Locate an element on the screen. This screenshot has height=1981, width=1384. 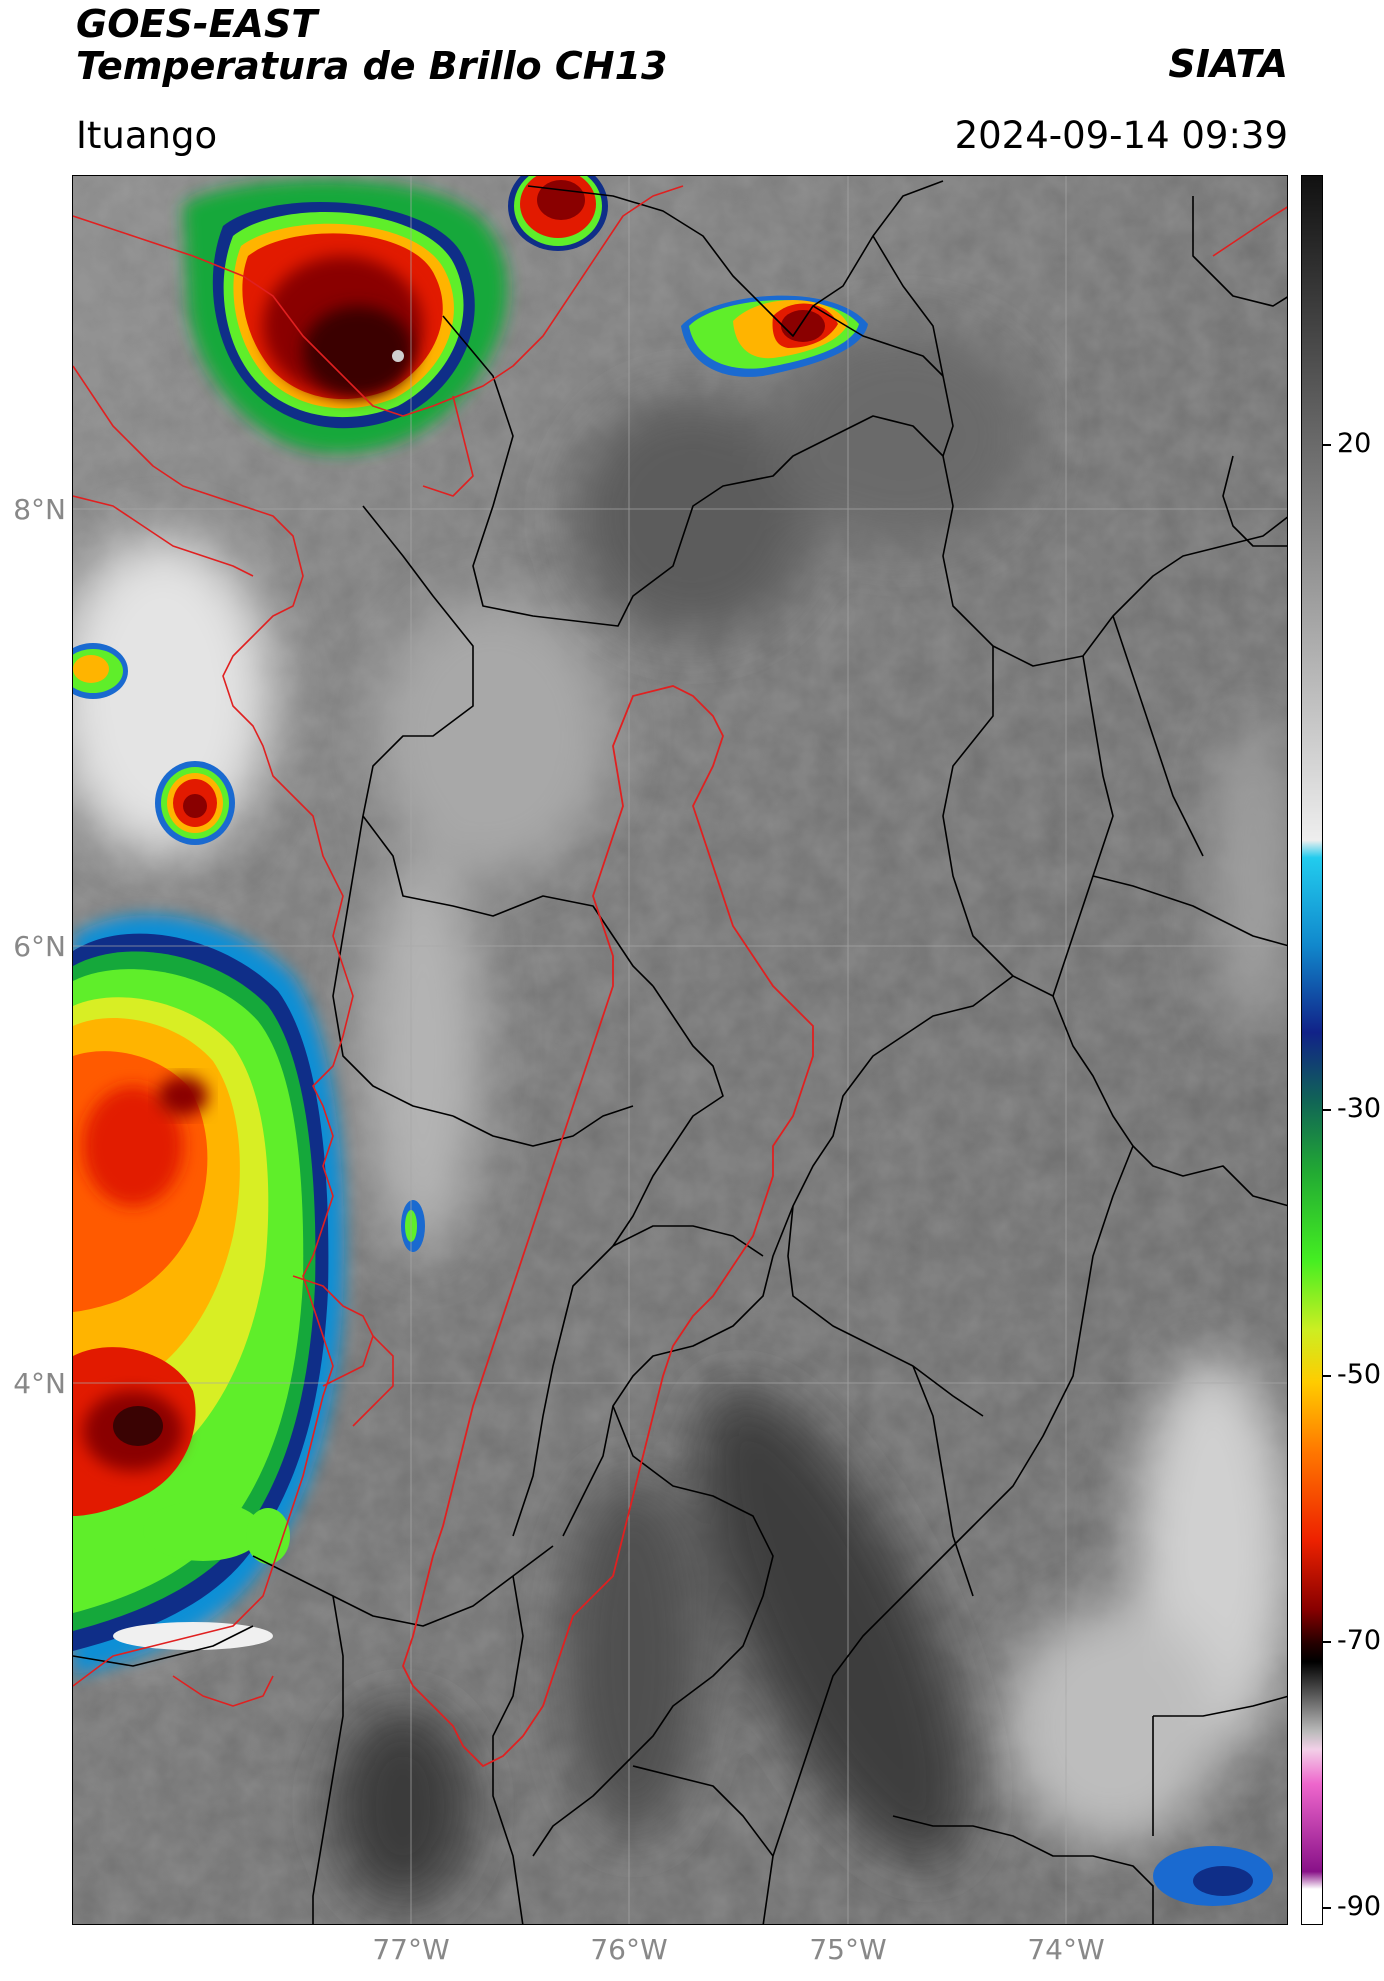
datetime-label: 2024-09-14 09:39 is located at coordinates (1121, 135).